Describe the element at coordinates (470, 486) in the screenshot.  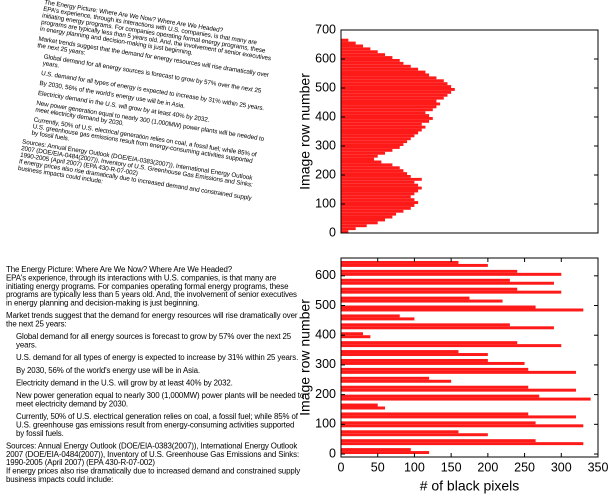
I see `x-axis-label: # of black pixels` at that location.